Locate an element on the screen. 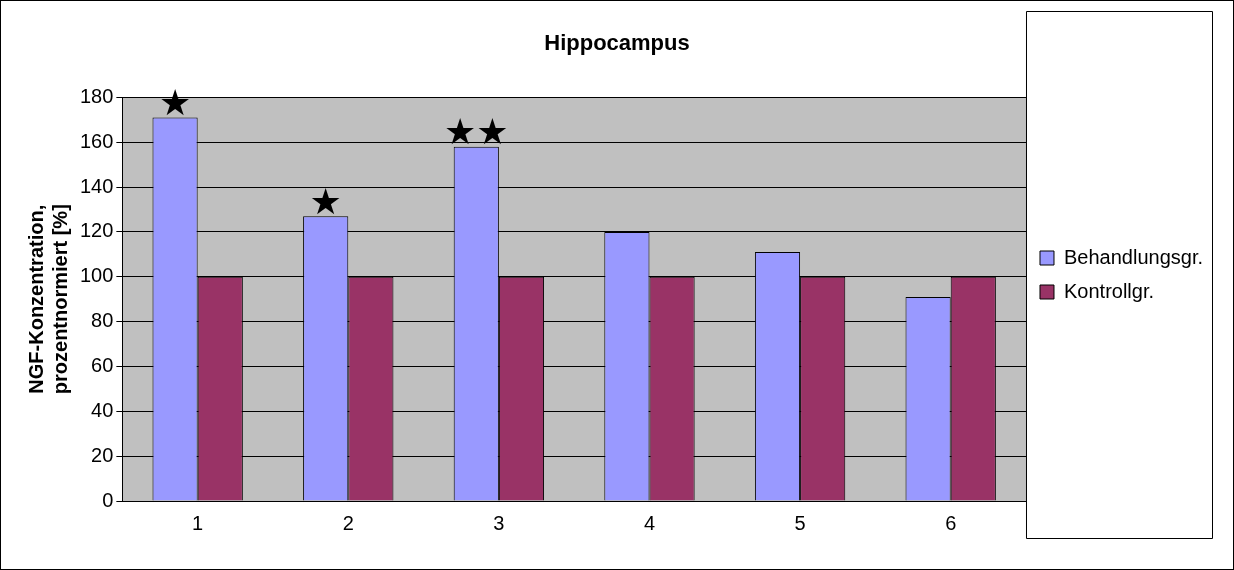 The height and width of the screenshot is (570, 1234). y-tick-label: 60 is located at coordinates (102, 364).